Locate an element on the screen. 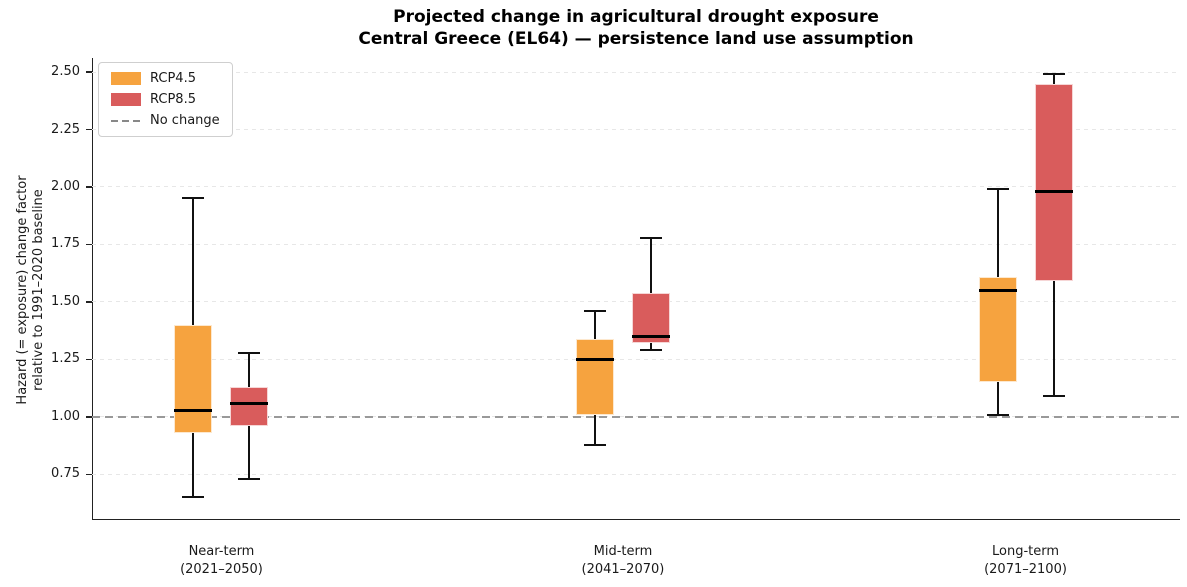  y-tick-label: 1.75 is located at coordinates (65, 244).